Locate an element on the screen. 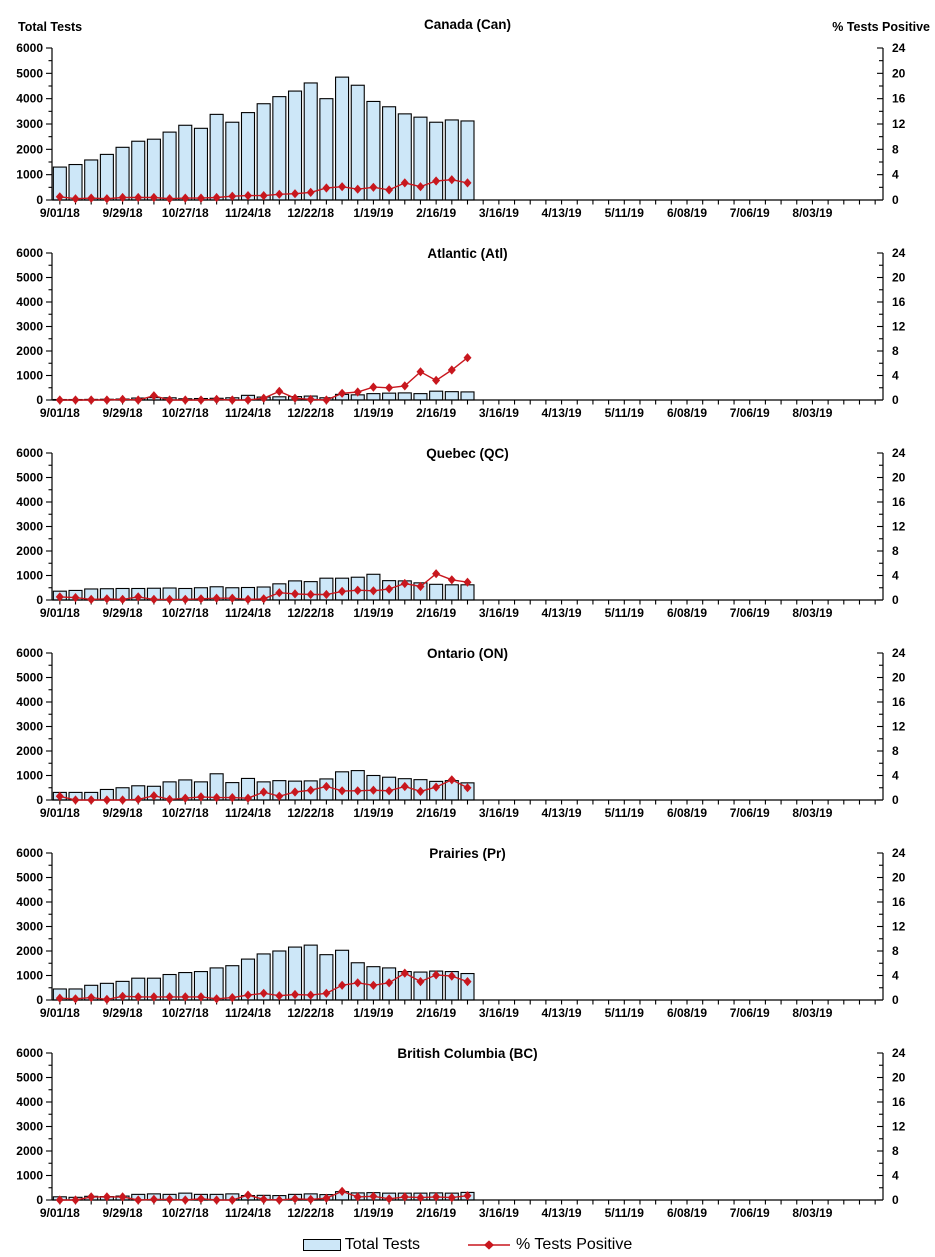 The height and width of the screenshot is (1257, 935). right-axis-tick-label: 16 is located at coordinates (899, 99).